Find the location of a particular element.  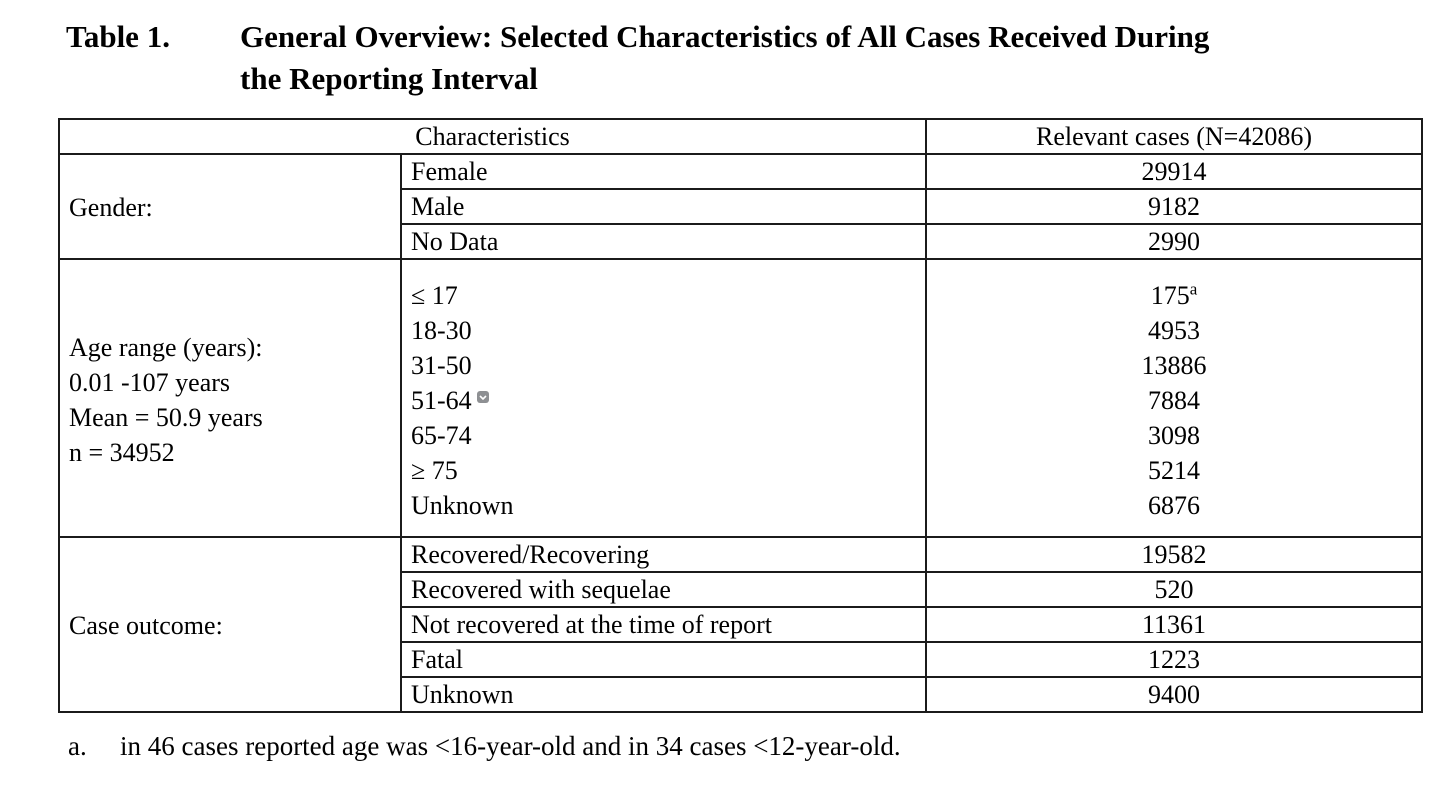

age-value: 3098 is located at coordinates (1174, 435).